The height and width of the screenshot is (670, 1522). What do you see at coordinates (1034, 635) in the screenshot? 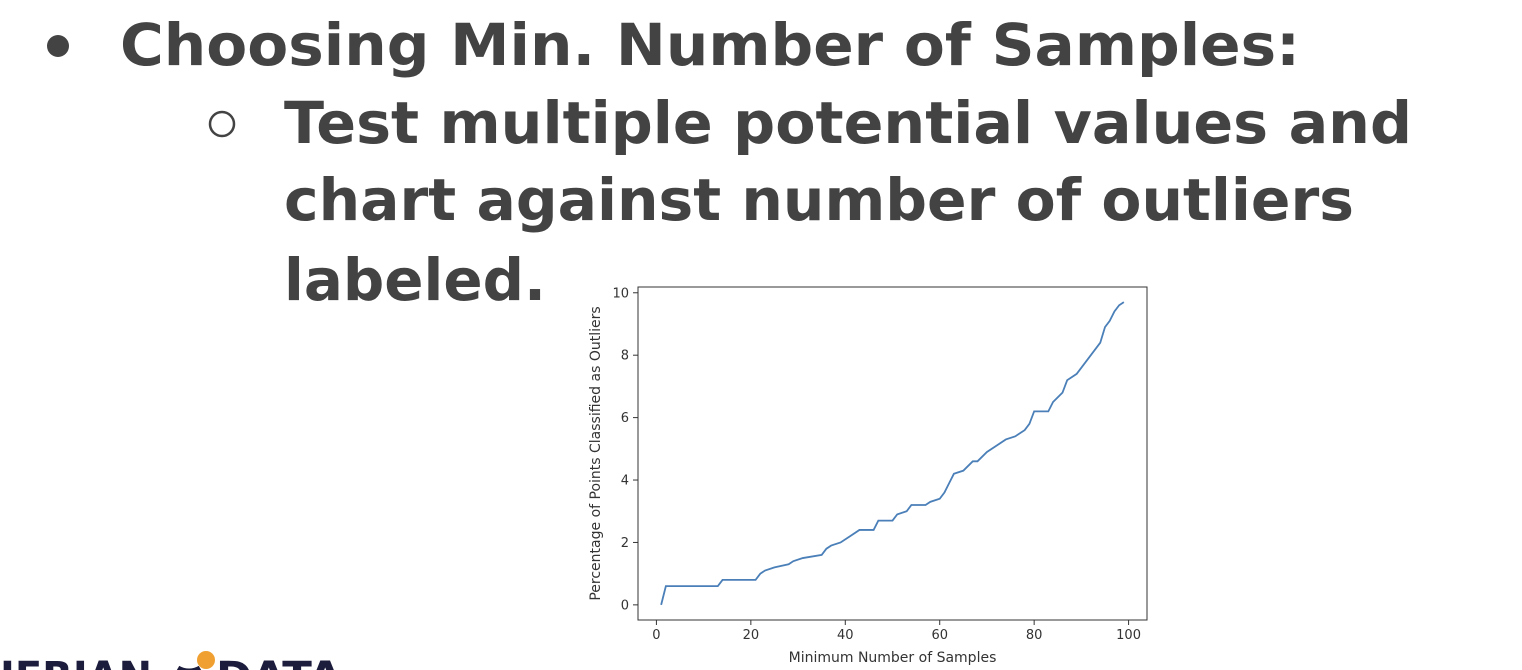
I see `x-tick-label: 80` at bounding box center [1034, 635].